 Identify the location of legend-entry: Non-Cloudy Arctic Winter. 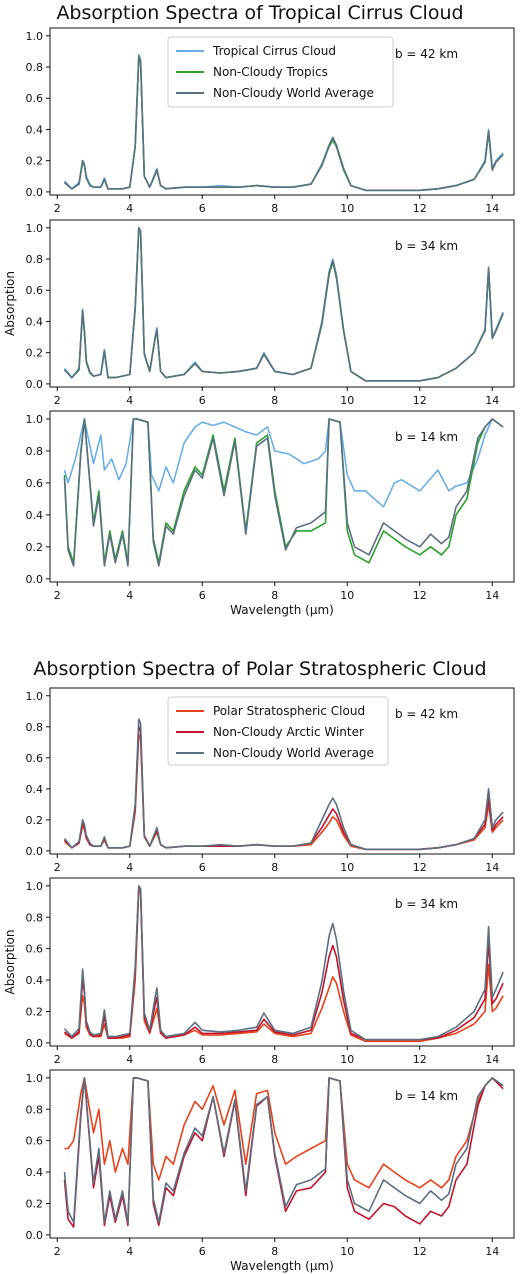
(288, 732).